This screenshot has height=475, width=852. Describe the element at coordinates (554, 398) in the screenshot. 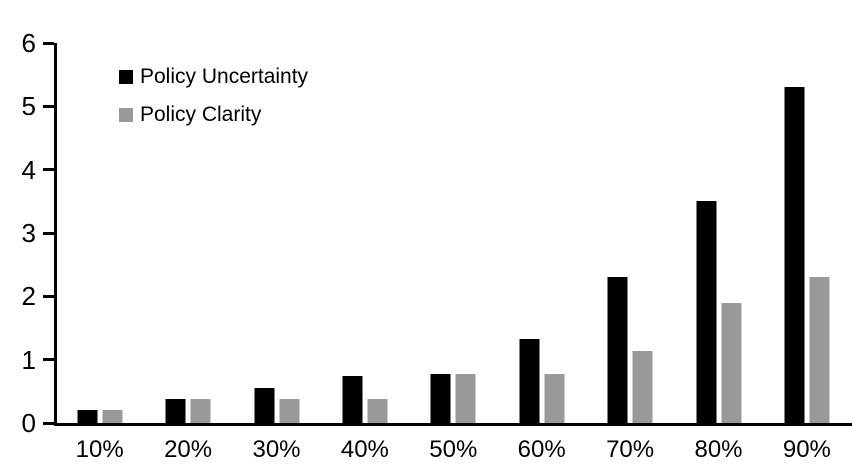

I see `bar-policy-clarity-60-` at that location.